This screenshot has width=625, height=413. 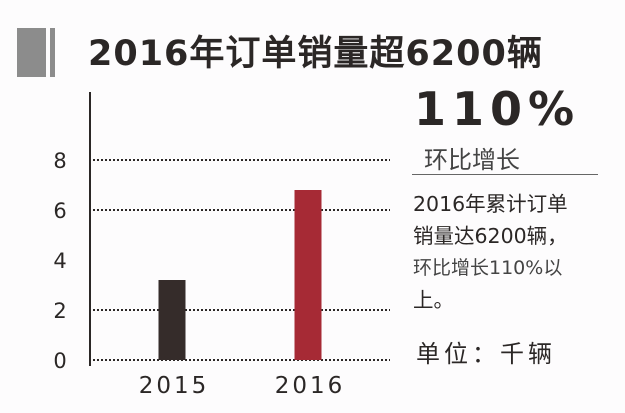 I want to click on x-tick-label: 2015, so click(x=174, y=386).